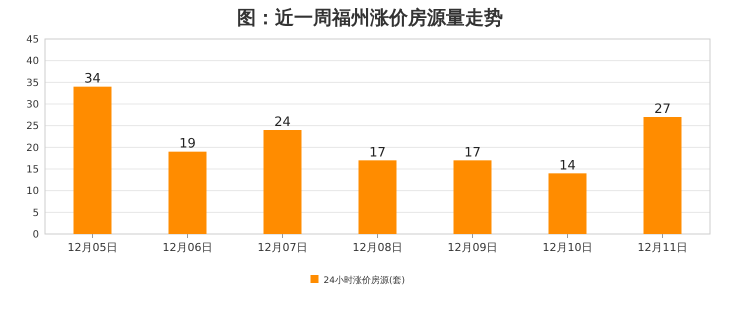  What do you see at coordinates (283, 247) in the screenshot?
I see `x-tick-label: 12月07日` at bounding box center [283, 247].